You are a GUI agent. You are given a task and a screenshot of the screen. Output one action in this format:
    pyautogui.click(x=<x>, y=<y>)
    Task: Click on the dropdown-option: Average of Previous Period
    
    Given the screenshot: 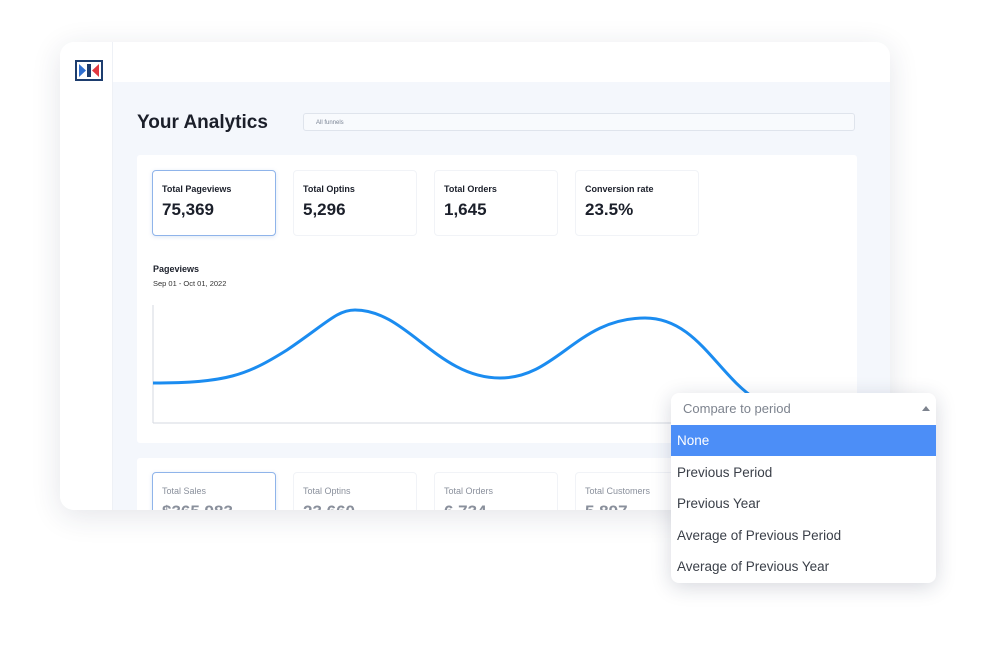 What is the action you would take?
    pyautogui.click(x=759, y=535)
    